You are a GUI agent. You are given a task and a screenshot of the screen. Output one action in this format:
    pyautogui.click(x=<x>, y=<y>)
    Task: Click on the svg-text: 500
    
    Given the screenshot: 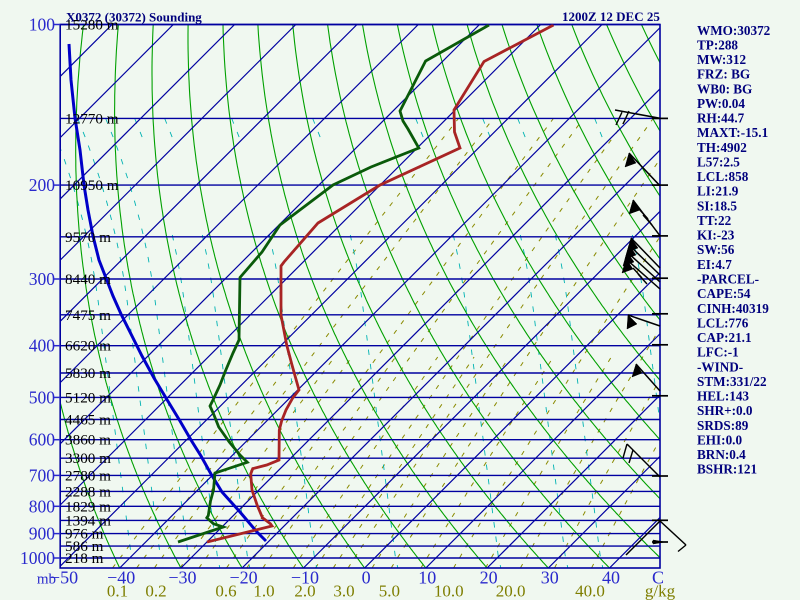 What is the action you would take?
    pyautogui.click(x=42, y=397)
    